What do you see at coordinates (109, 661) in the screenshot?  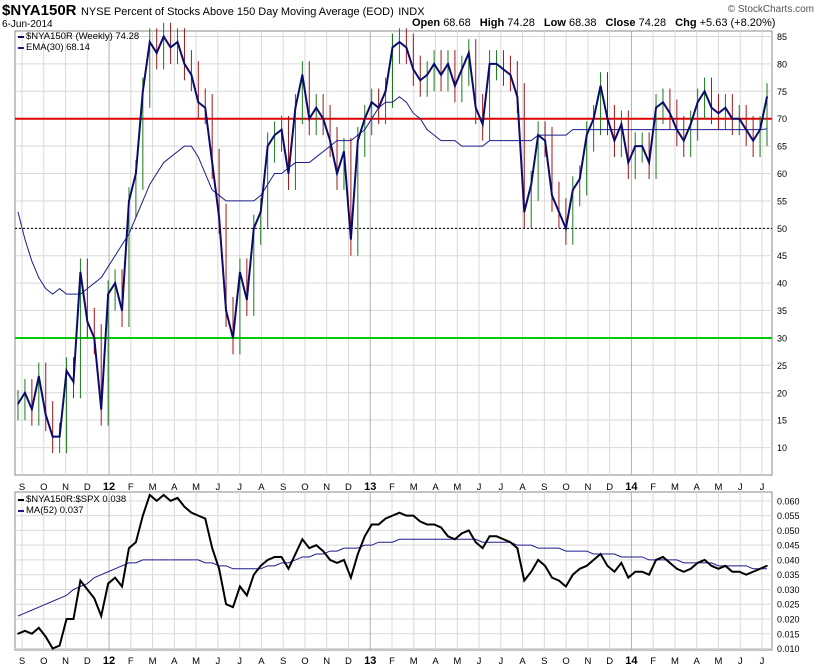 I see `ratio-x-tick-label: 12` at bounding box center [109, 661].